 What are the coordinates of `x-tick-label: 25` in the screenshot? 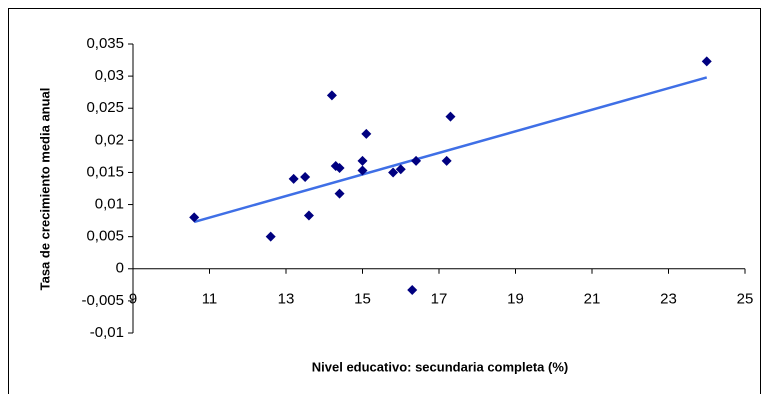 It's located at (745, 299).